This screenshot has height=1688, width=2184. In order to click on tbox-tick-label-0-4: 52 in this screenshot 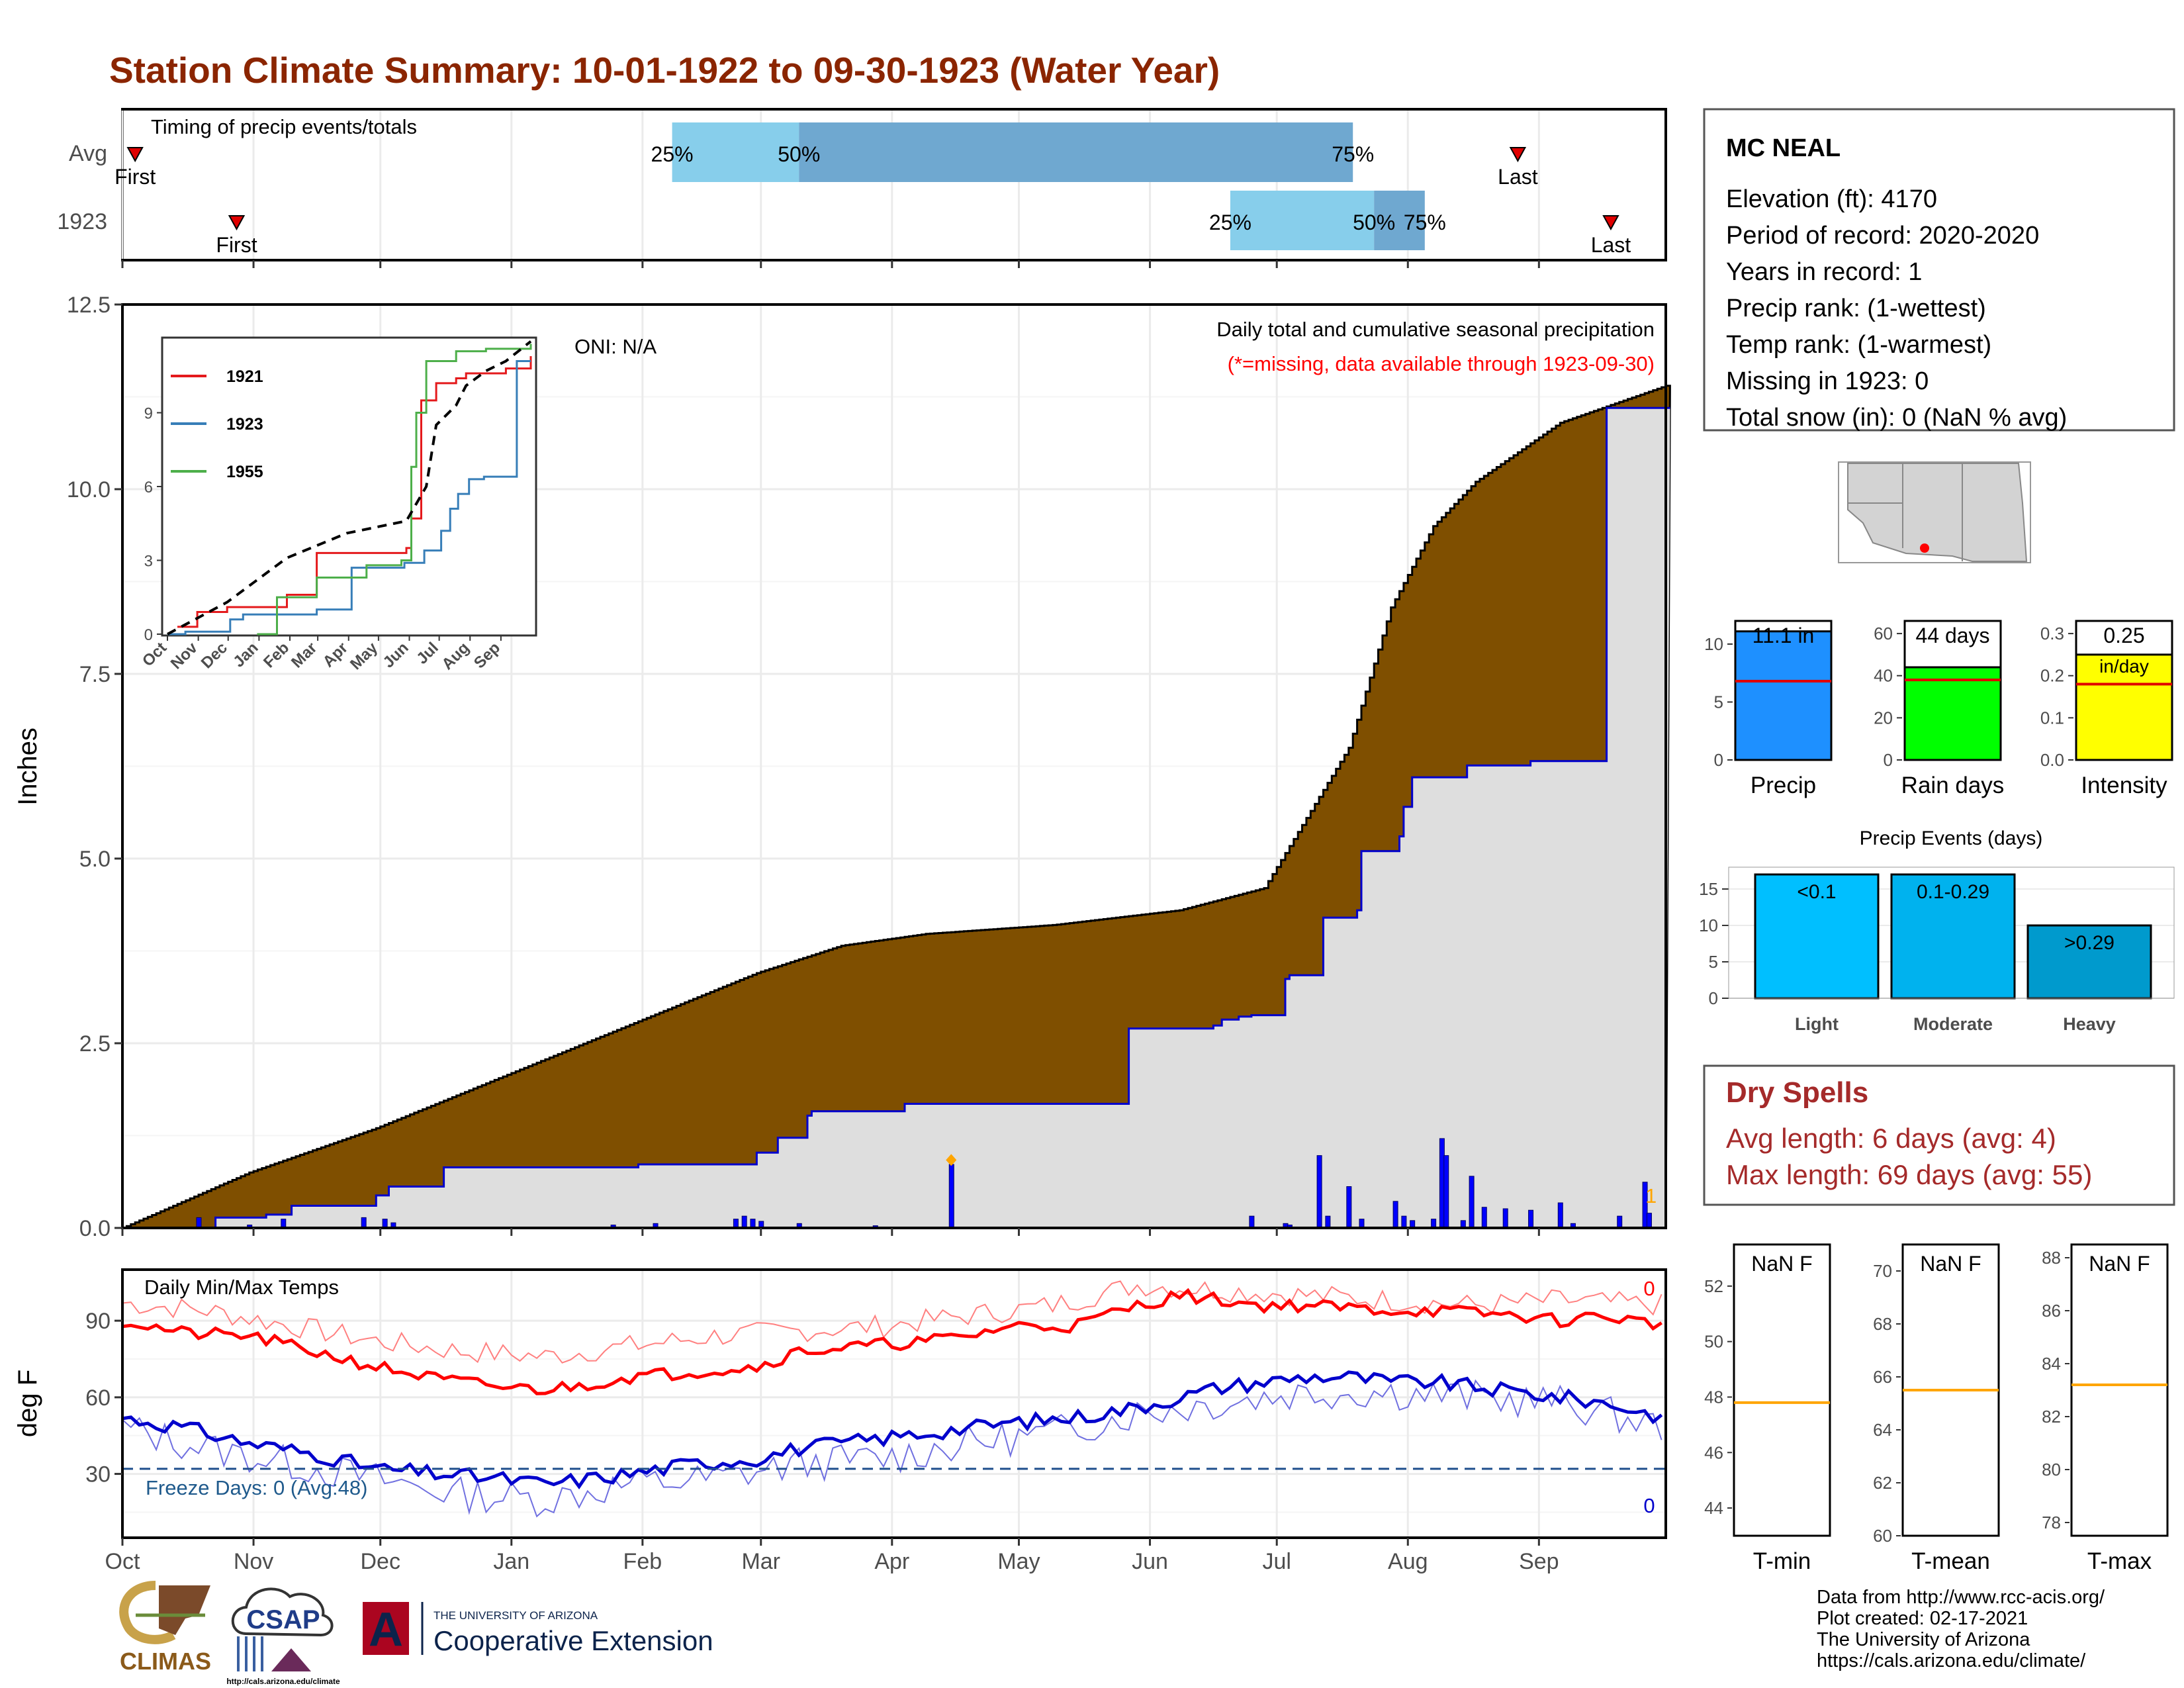, I will do `click(1713, 1286)`.